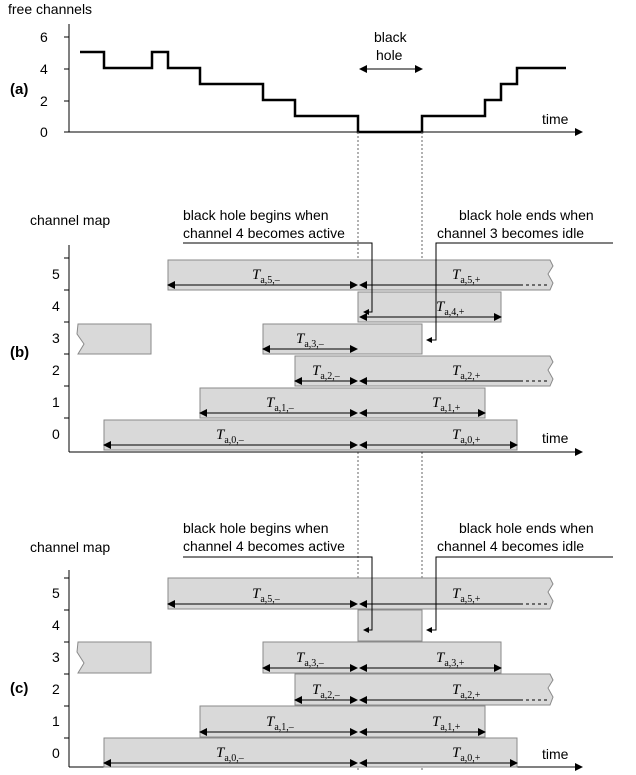 The width and height of the screenshot is (636, 775). What do you see at coordinates (44, 101) in the screenshot?
I see `y-tick-label: 2` at bounding box center [44, 101].